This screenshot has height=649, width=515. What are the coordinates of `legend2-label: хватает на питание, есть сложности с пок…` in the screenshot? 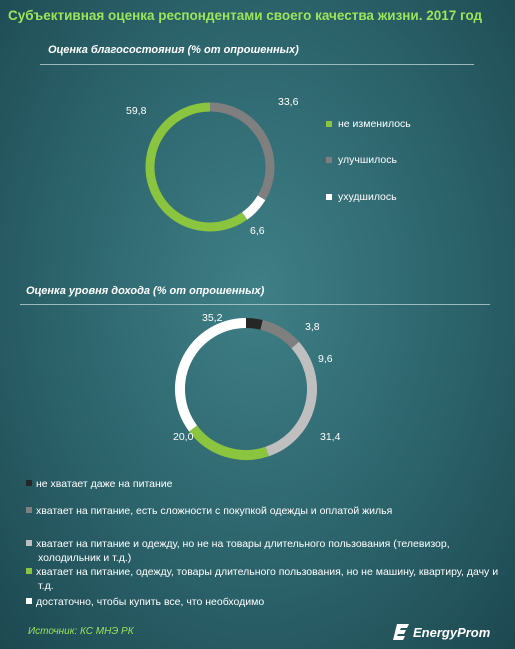 It's located at (214, 511).